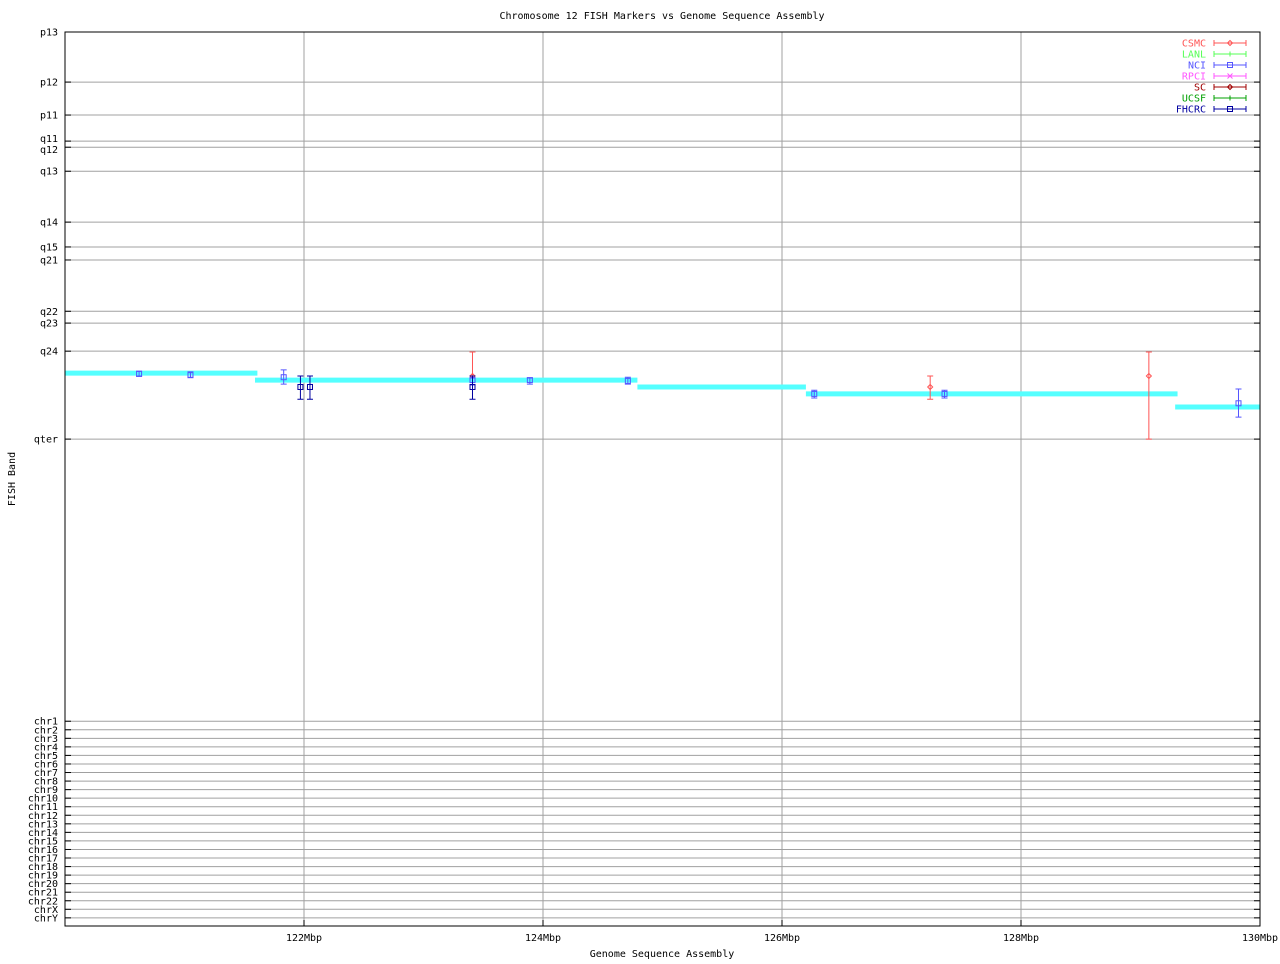 The width and height of the screenshot is (1280, 964). Describe the element at coordinates (43, 799) in the screenshot. I see `y-tick-label: chr10` at that location.